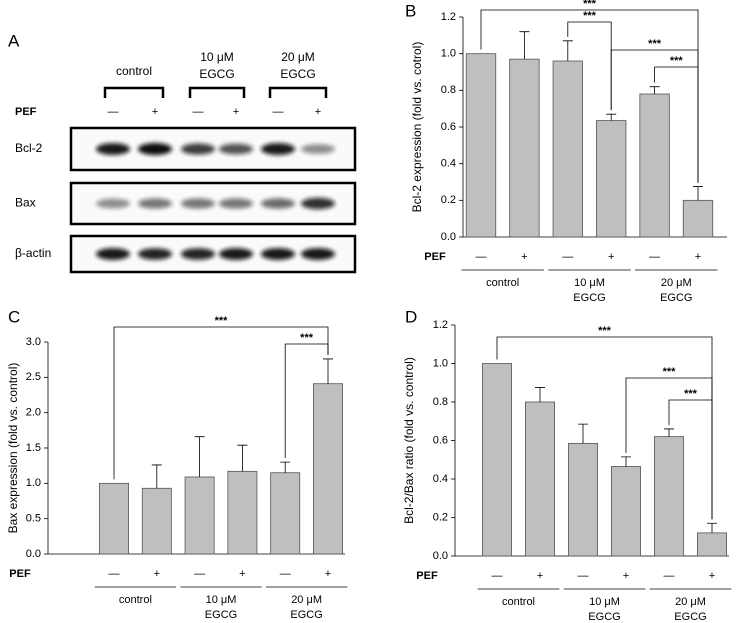 Image resolution: width=739 pixels, height=623 pixels. I want to click on y-axis-title: Bax expression (fold vs. control), so click(13, 448).